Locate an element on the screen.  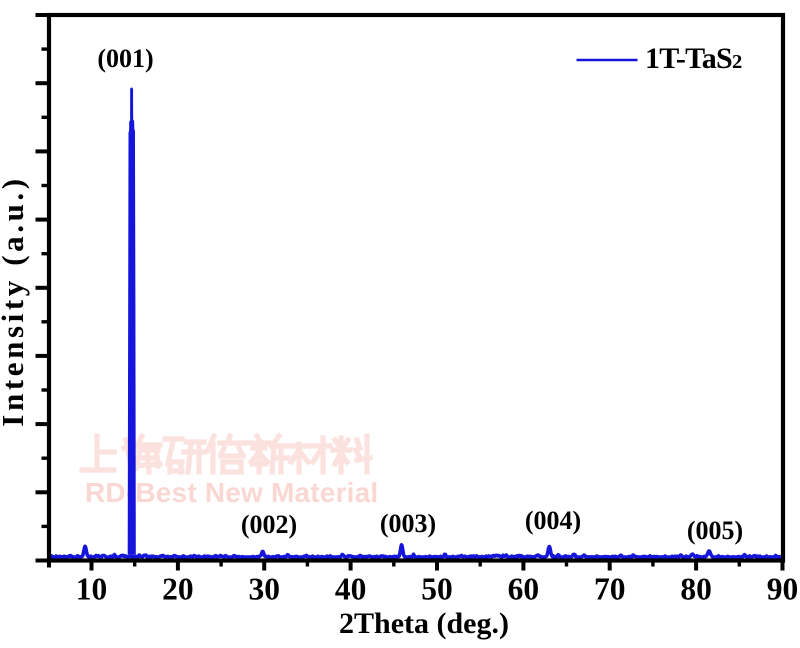
svg-text: 90 is located at coordinates (783, 589).